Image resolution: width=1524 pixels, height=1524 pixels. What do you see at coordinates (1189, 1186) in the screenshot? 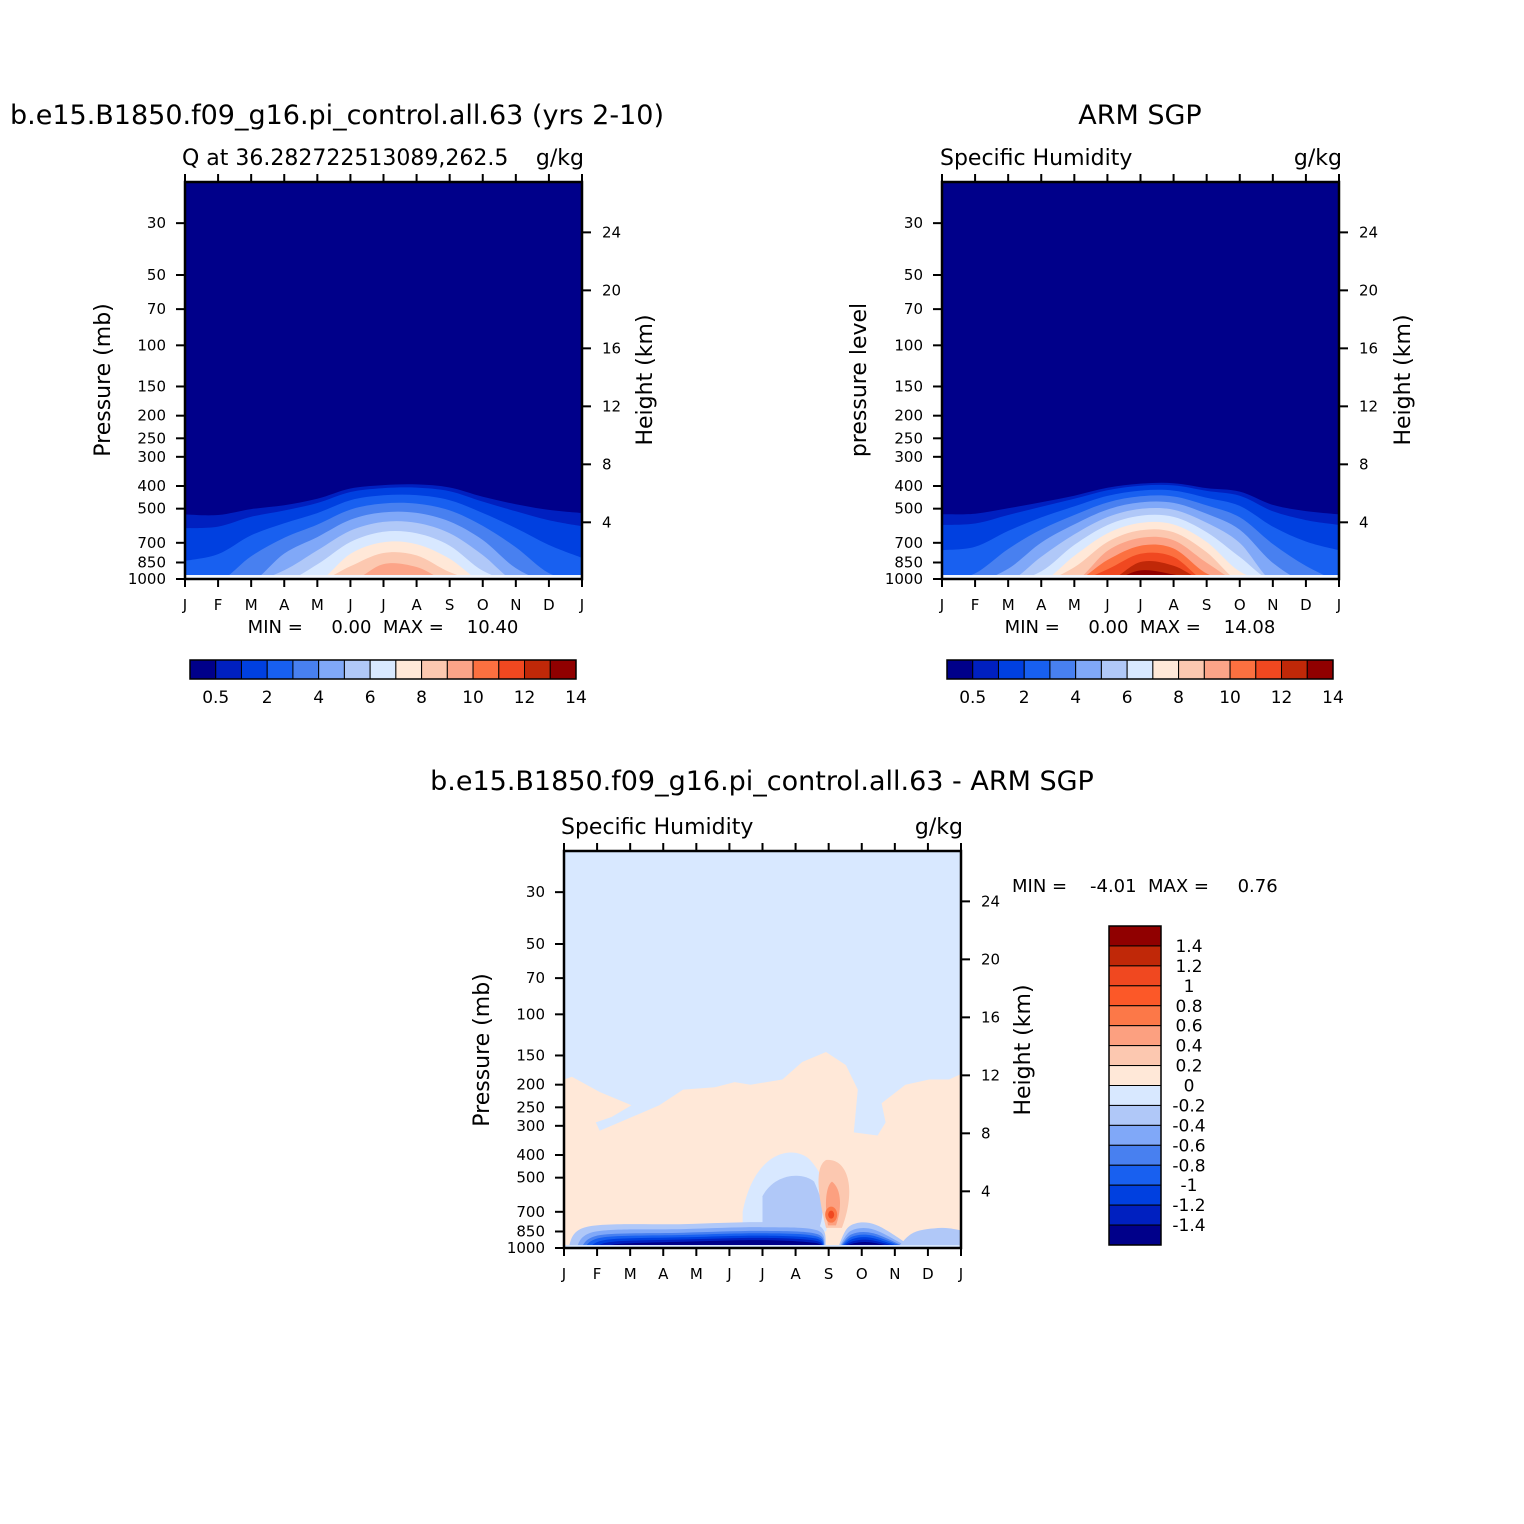
I see `colorbar-label: -1` at bounding box center [1189, 1186].